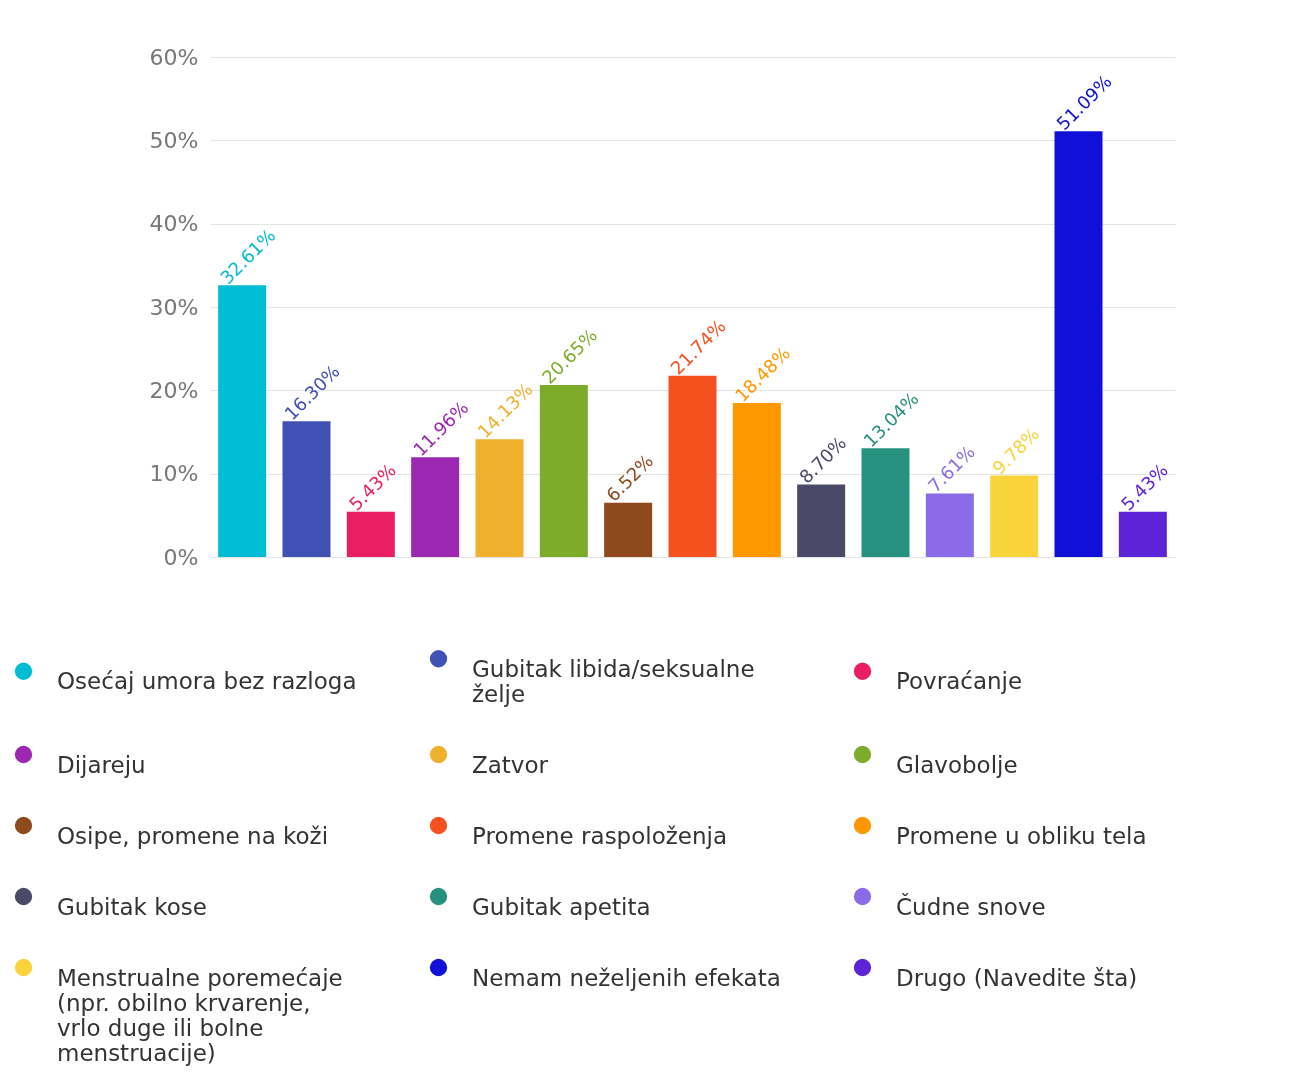  I want to click on legend-label: Promene raspoloženja, so click(600, 835).